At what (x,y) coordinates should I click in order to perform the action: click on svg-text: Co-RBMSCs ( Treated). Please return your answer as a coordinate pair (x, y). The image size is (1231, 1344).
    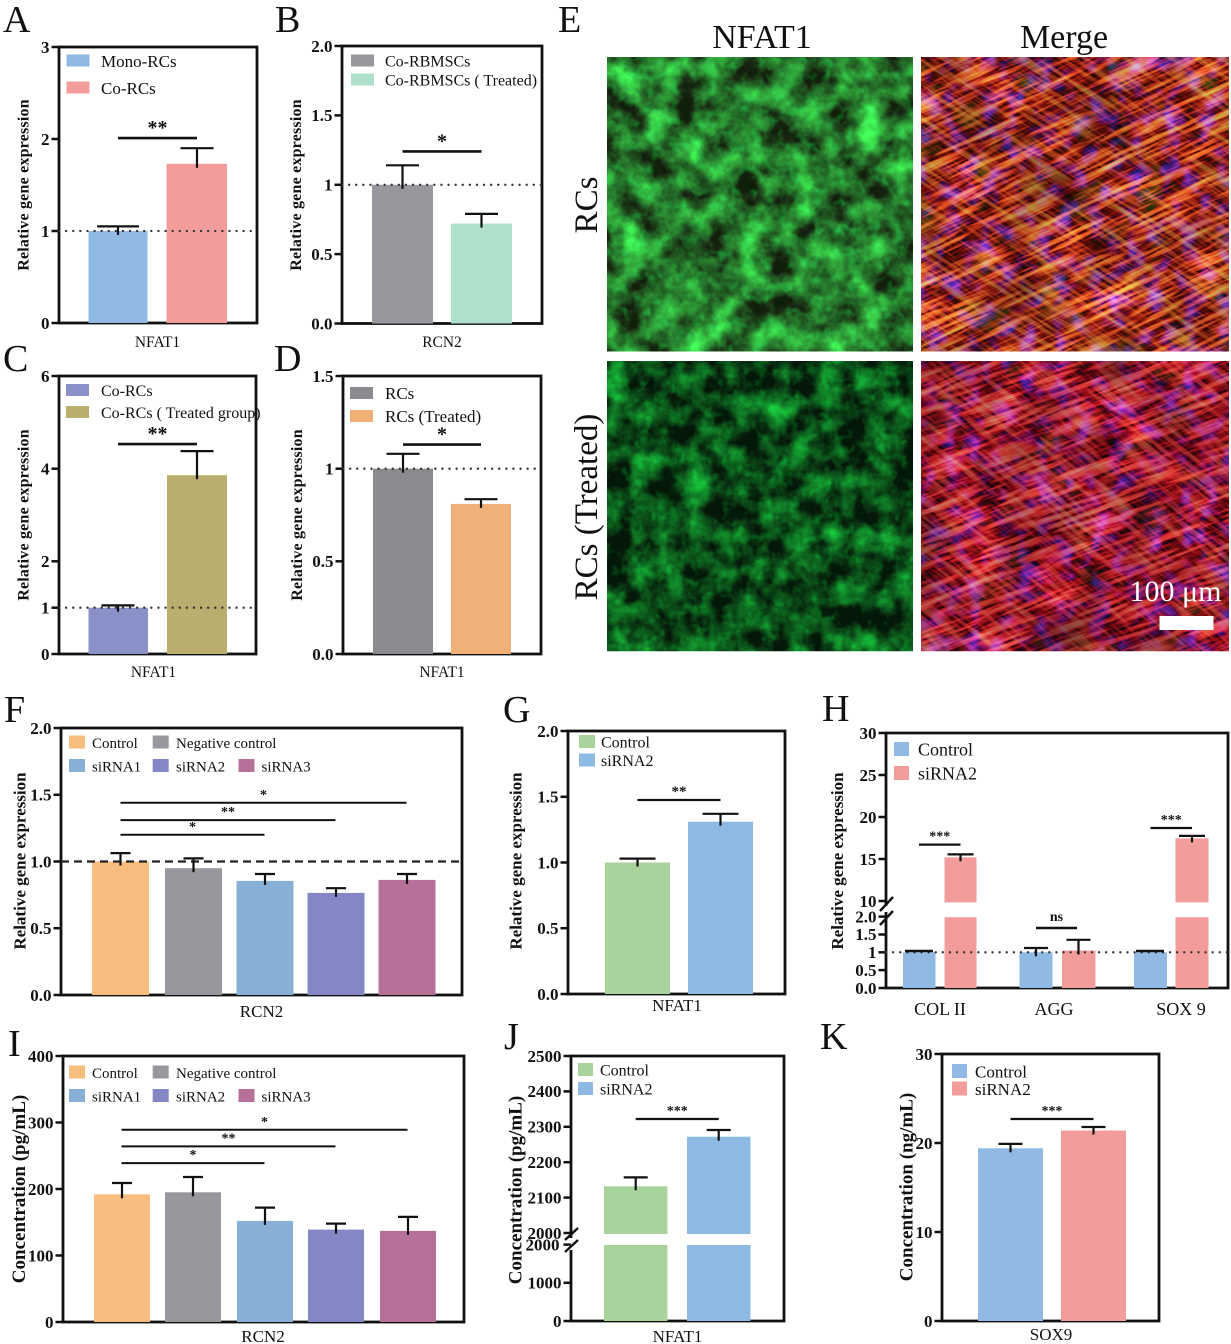
    Looking at the image, I should click on (461, 81).